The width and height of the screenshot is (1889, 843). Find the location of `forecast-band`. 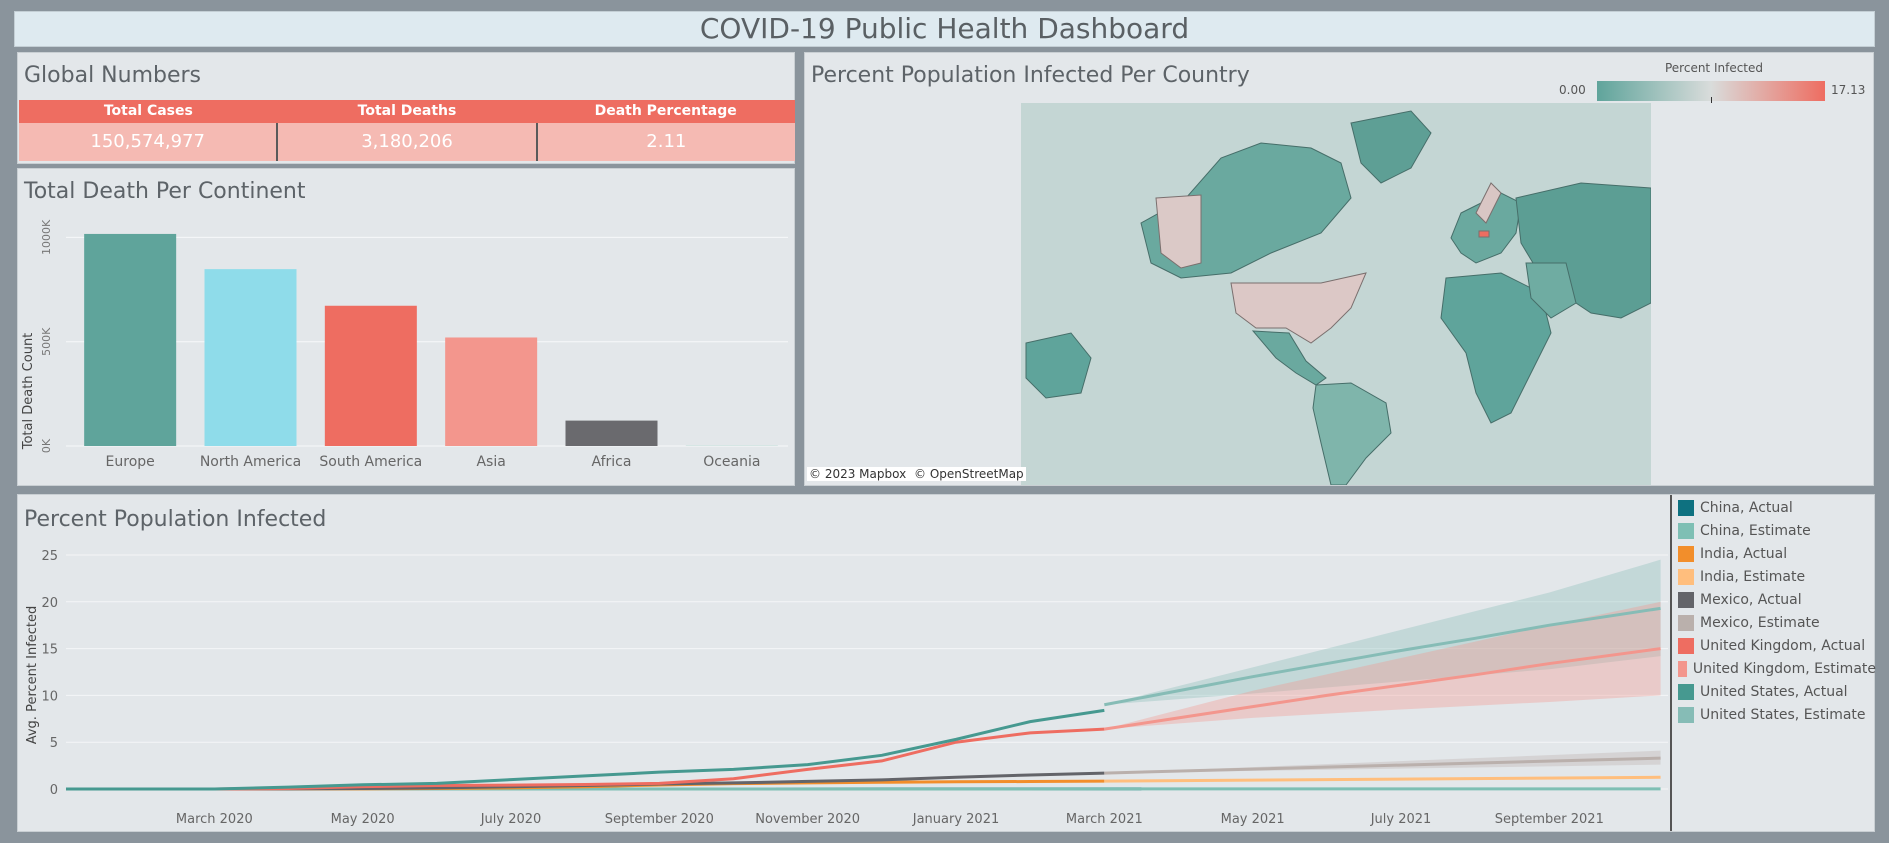

forecast-band is located at coordinates (1382, 665).